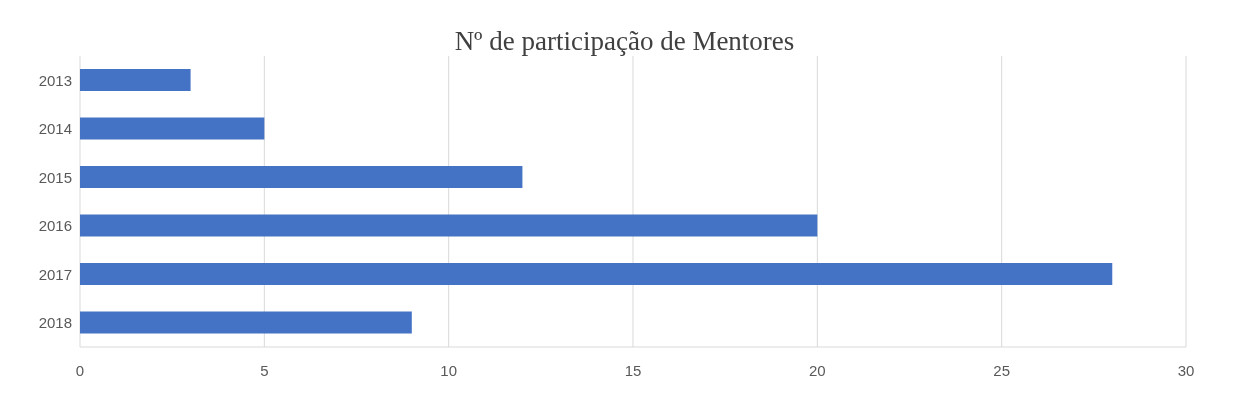 This screenshot has width=1249, height=405. I want to click on y-tick-label: 2015, so click(55, 177).